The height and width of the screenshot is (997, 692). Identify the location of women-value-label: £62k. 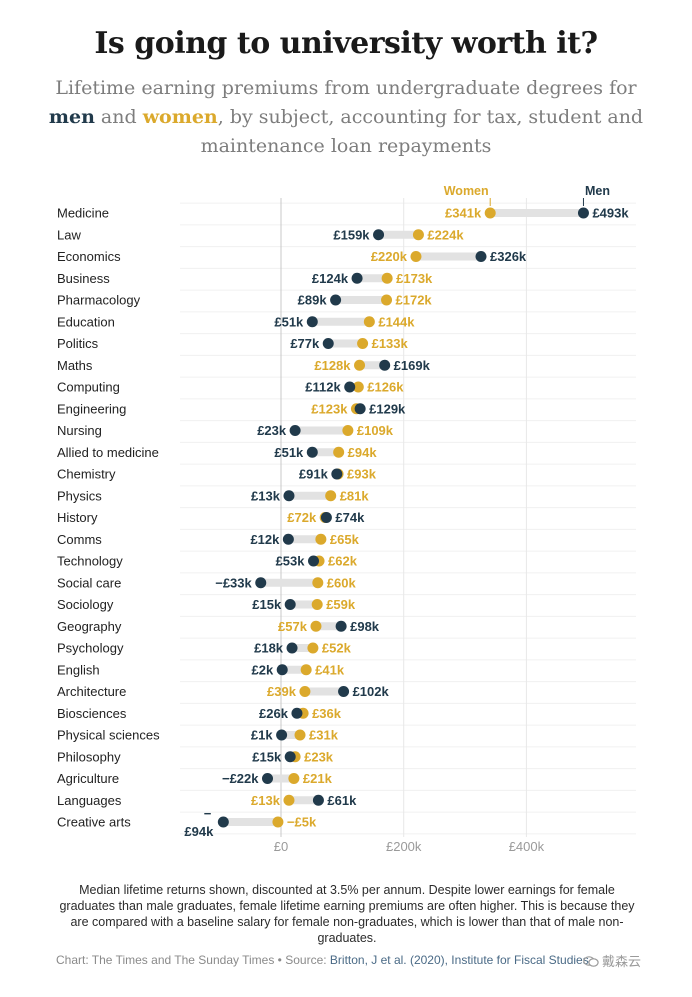
(343, 561).